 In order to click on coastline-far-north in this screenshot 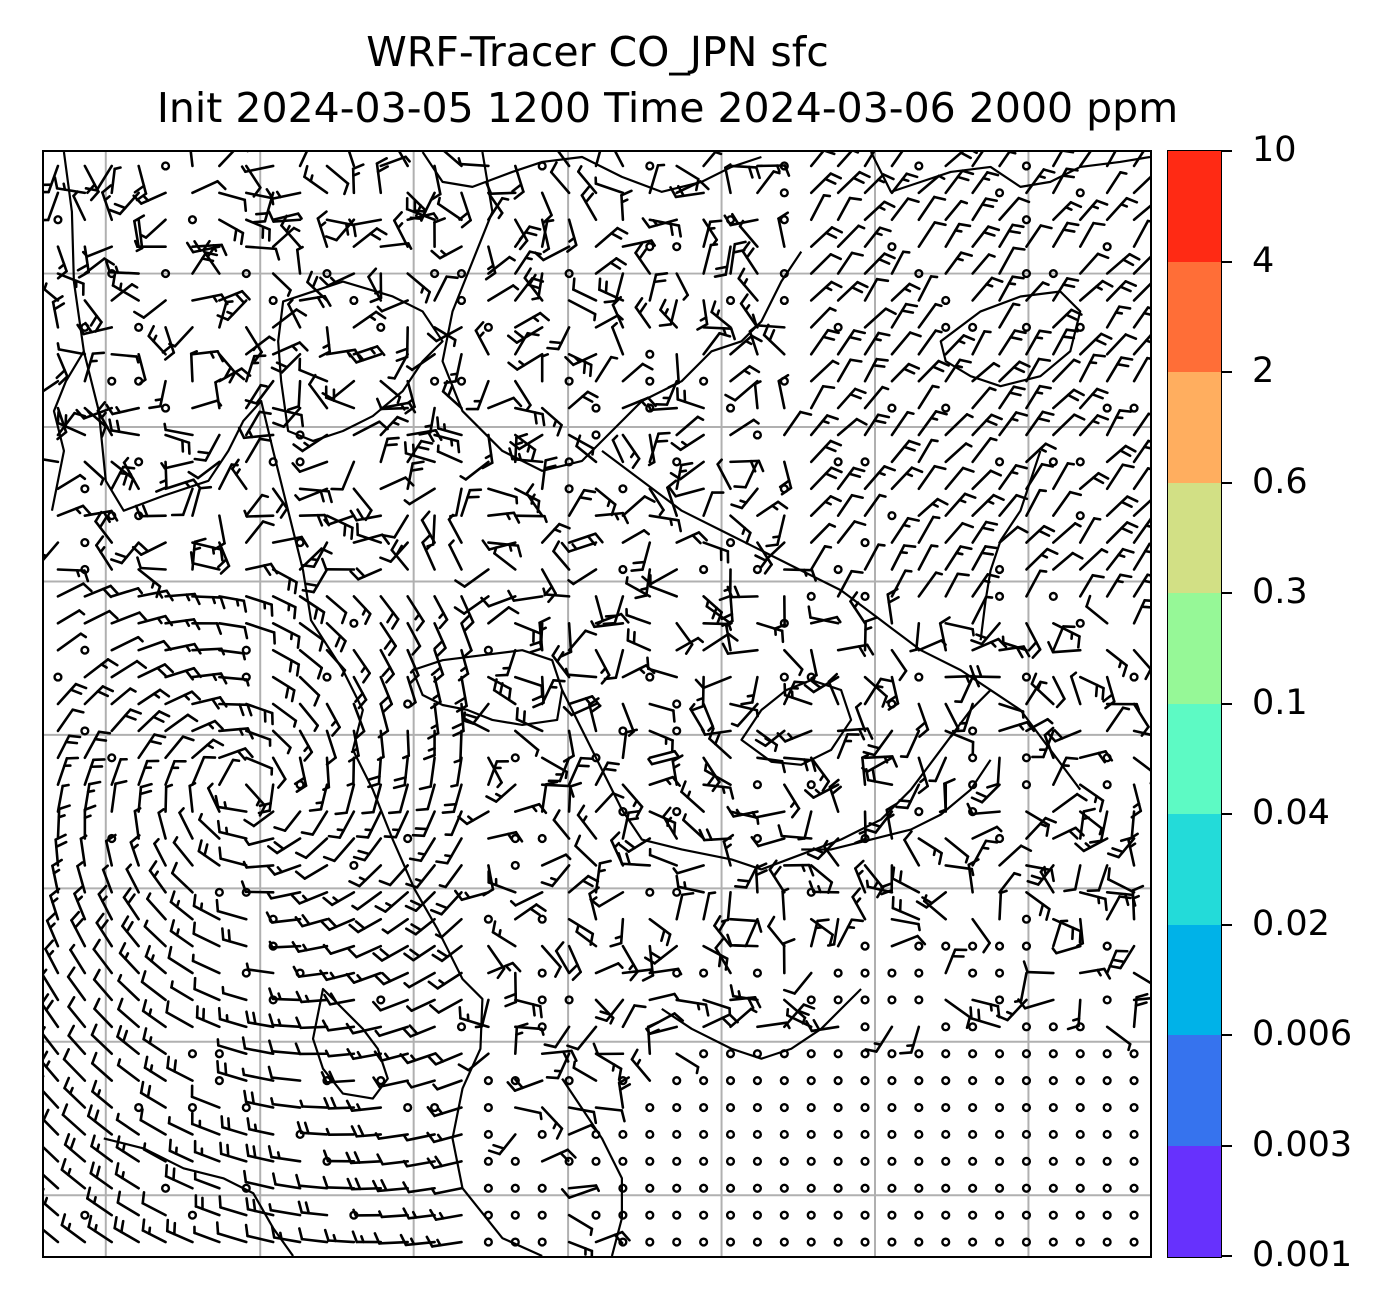, I will do `click(591, 172)`.